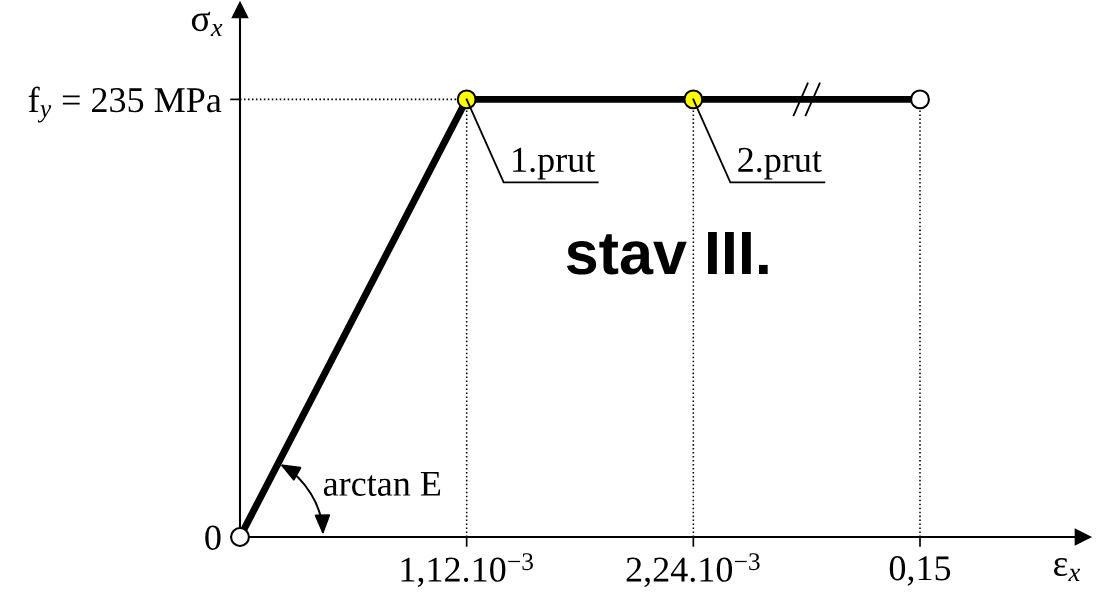  Describe the element at coordinates (467, 570) in the screenshot. I see `x-tick-label: 1,12.10$^{−3}$` at that location.